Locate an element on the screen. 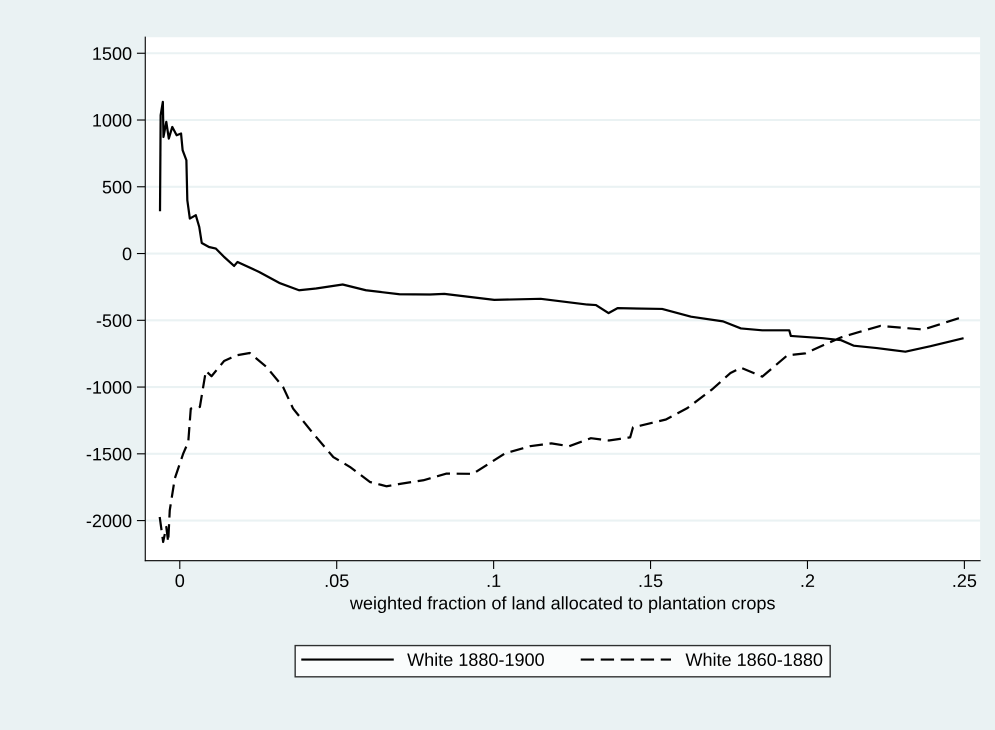 The width and height of the screenshot is (995, 730). x-tick-label: .25 is located at coordinates (964, 581).